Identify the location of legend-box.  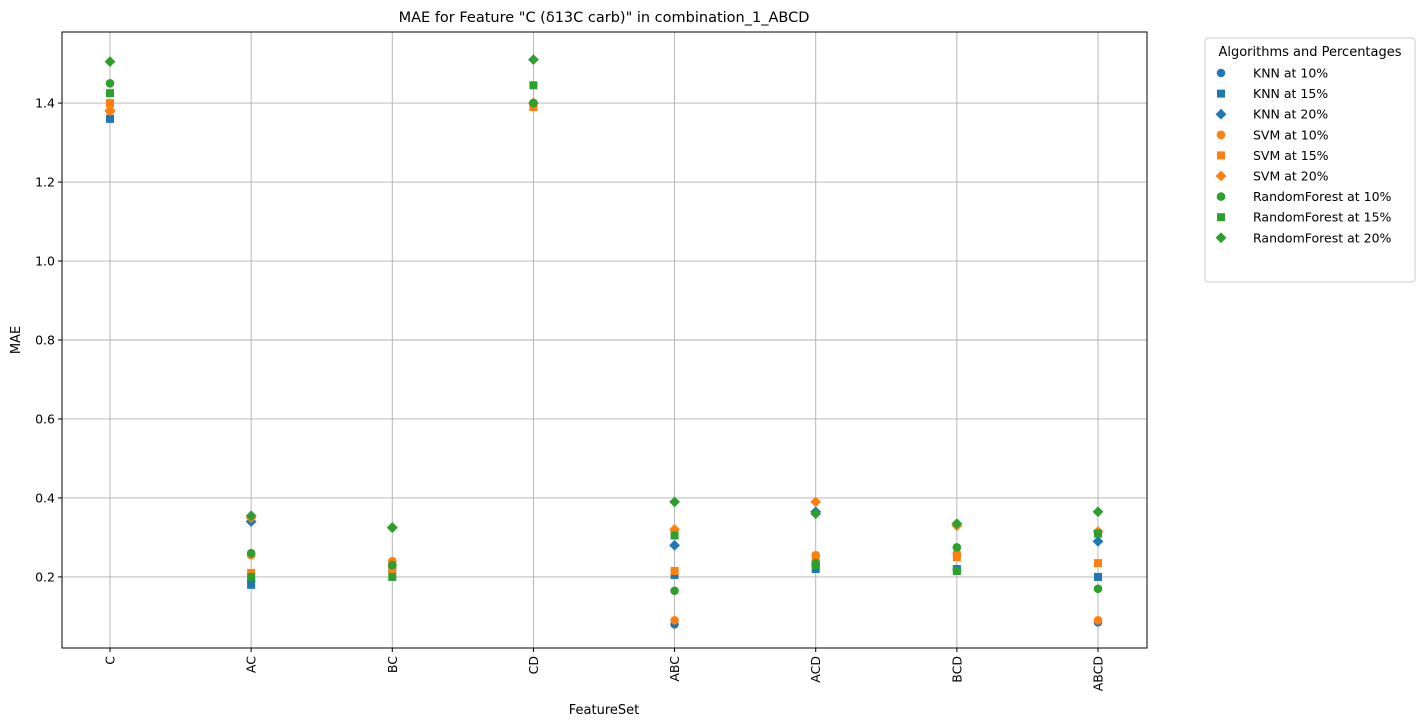
(1310, 160).